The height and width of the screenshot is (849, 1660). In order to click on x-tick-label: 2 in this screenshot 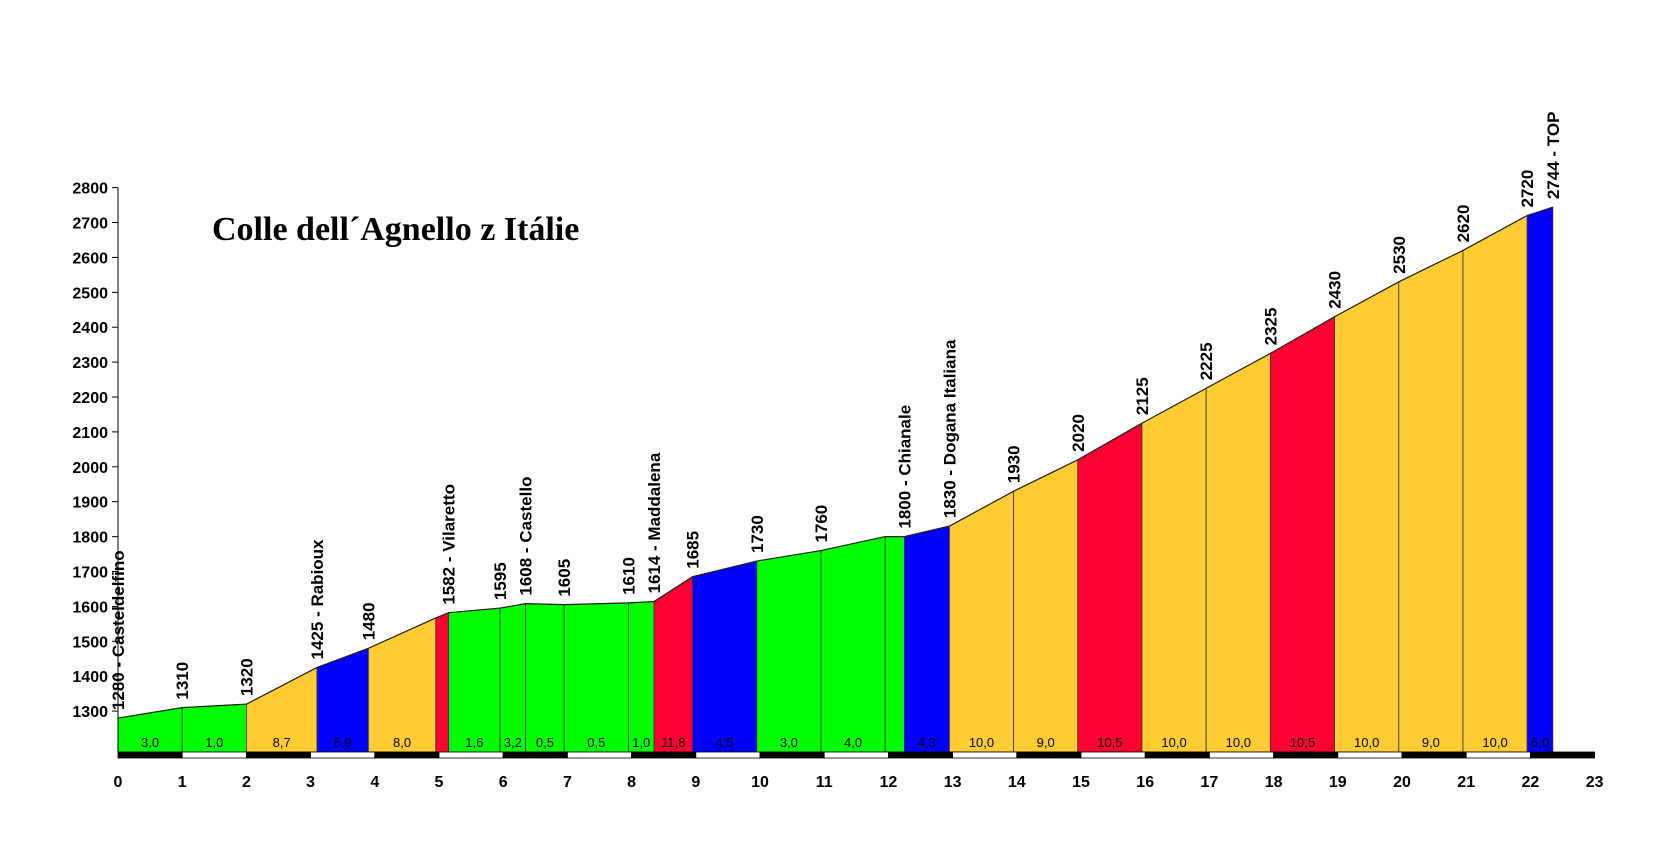, I will do `click(246, 782)`.